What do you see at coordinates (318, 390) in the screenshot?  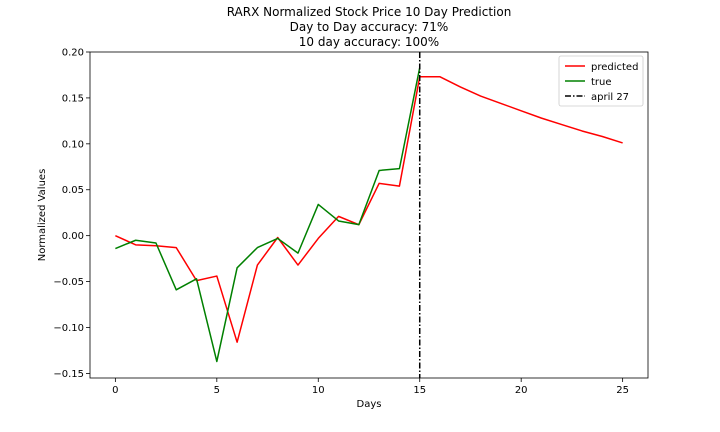 I see `x-tick-label: 10` at bounding box center [318, 390].